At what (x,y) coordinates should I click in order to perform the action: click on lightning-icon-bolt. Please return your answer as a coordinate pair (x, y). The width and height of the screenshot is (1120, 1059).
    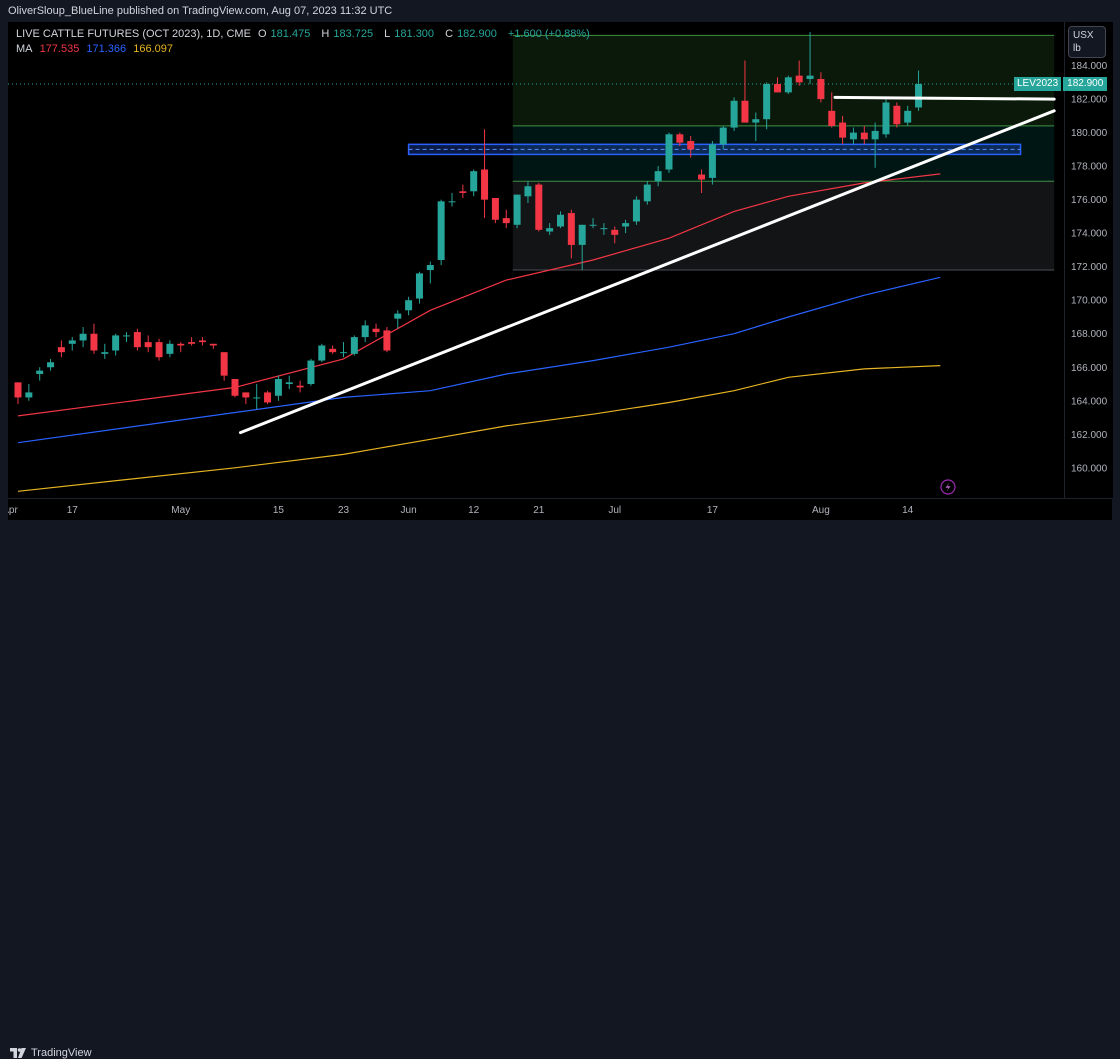
    Looking at the image, I should click on (948, 487).